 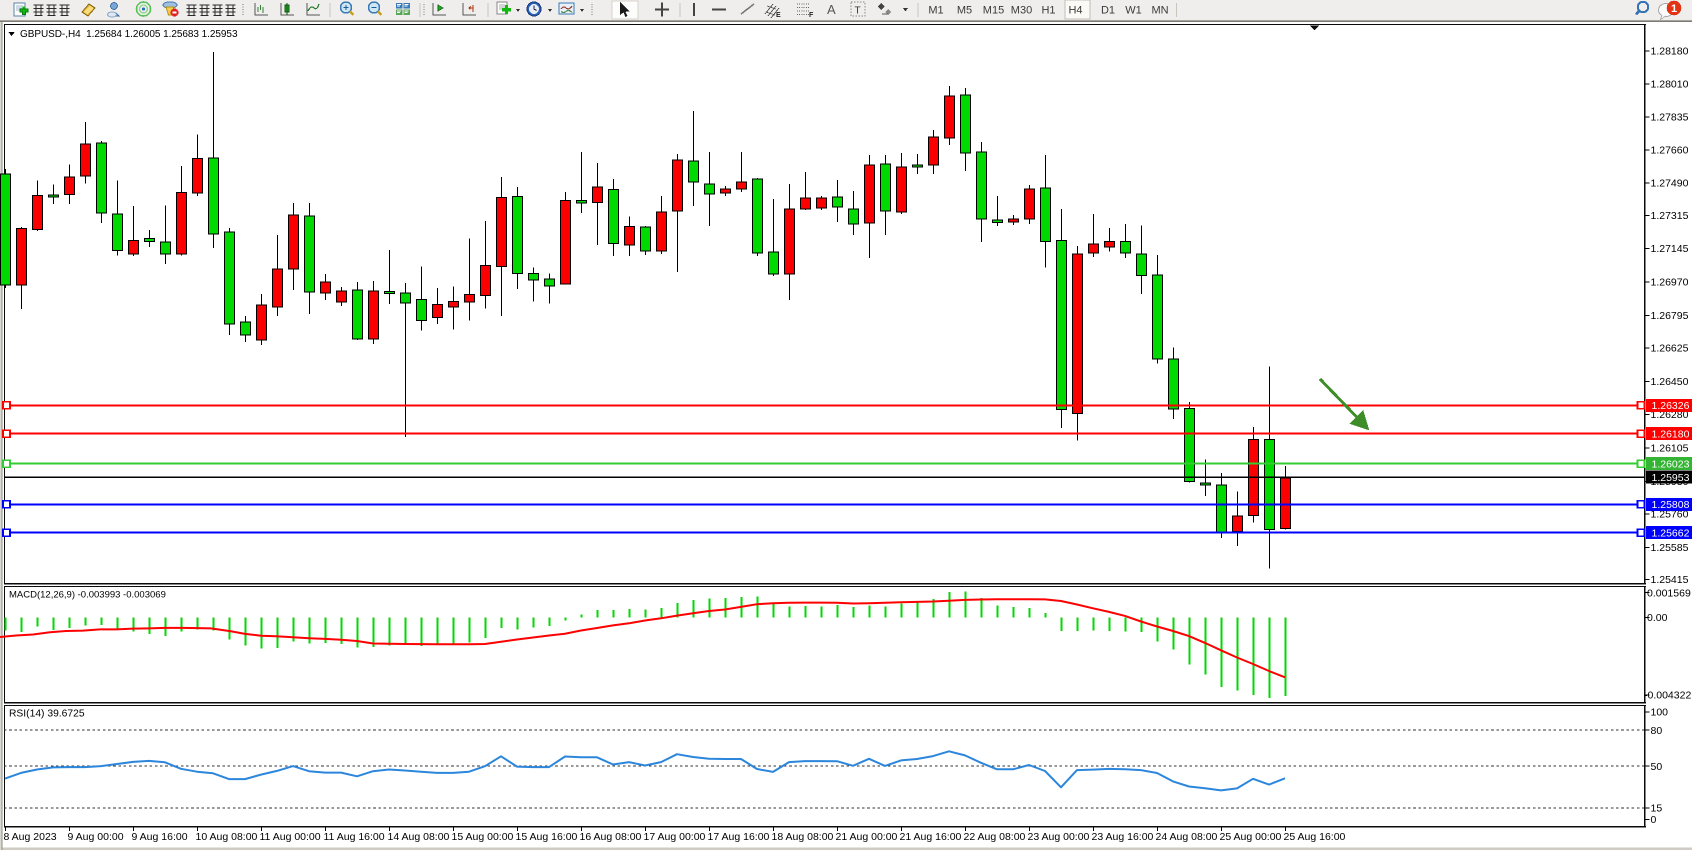 What do you see at coordinates (1670, 216) in the screenshot?
I see `svg-text: 1.27315` at bounding box center [1670, 216].